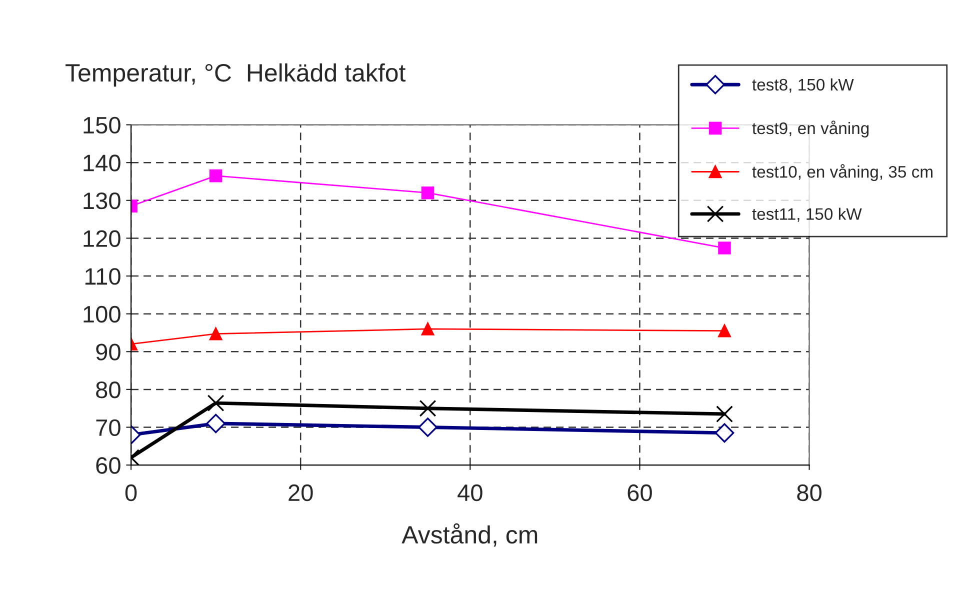 This screenshot has width=960, height=597. I want to click on y-tick-label: 60, so click(108, 465).